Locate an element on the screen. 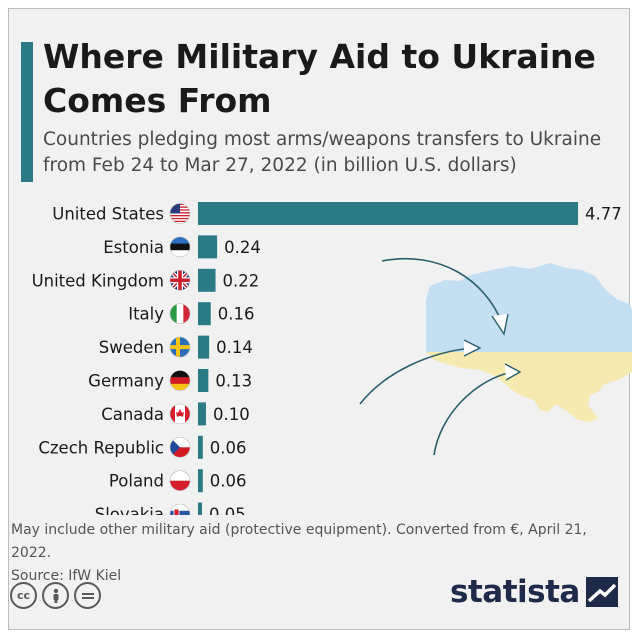 This screenshot has width=640, height=640. ukraine-map is located at coordinates (495, 356).